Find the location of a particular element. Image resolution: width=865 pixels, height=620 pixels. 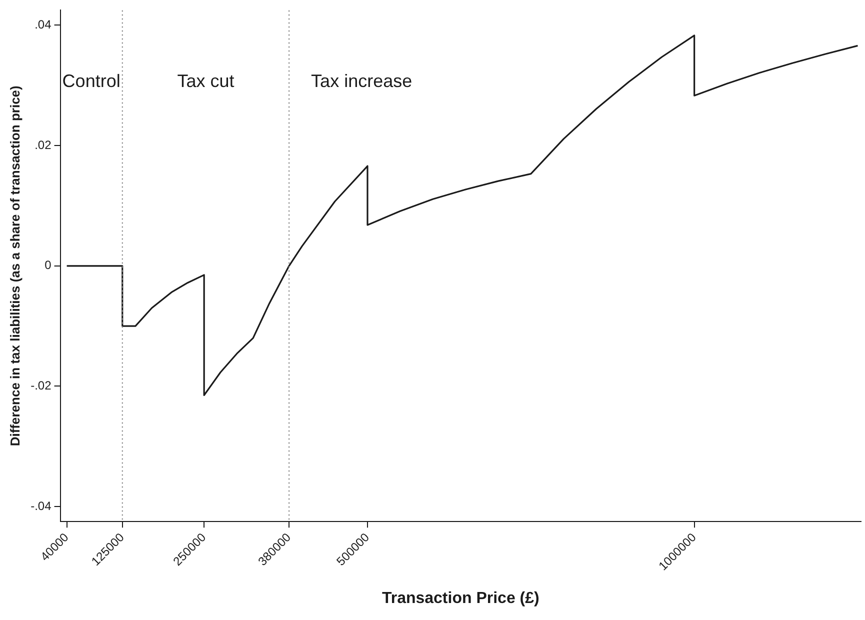

y-tick-label: -.02 is located at coordinates (41, 385).